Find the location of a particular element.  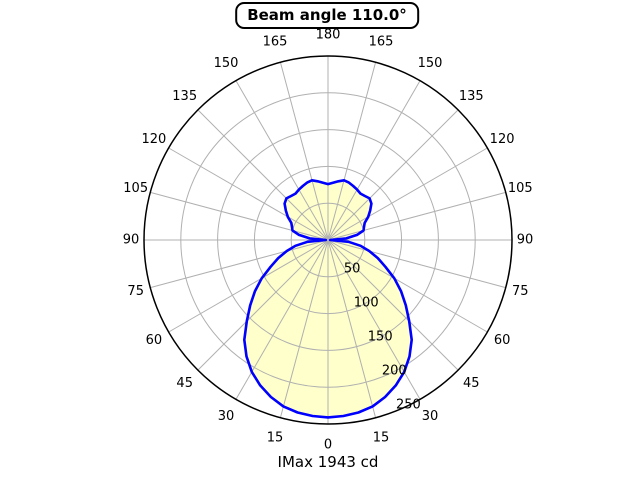

angle-tick-label: 0 is located at coordinates (328, 445).